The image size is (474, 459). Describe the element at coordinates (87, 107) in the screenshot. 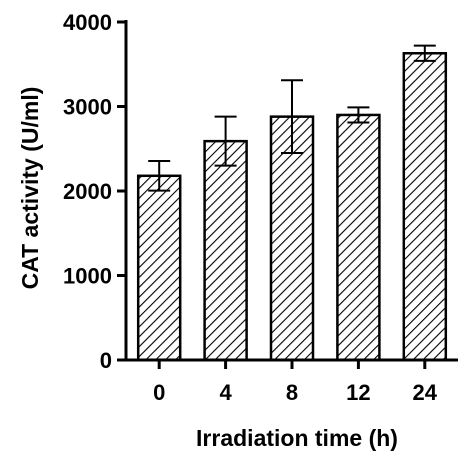

I see `y-tick-label: 3000` at that location.